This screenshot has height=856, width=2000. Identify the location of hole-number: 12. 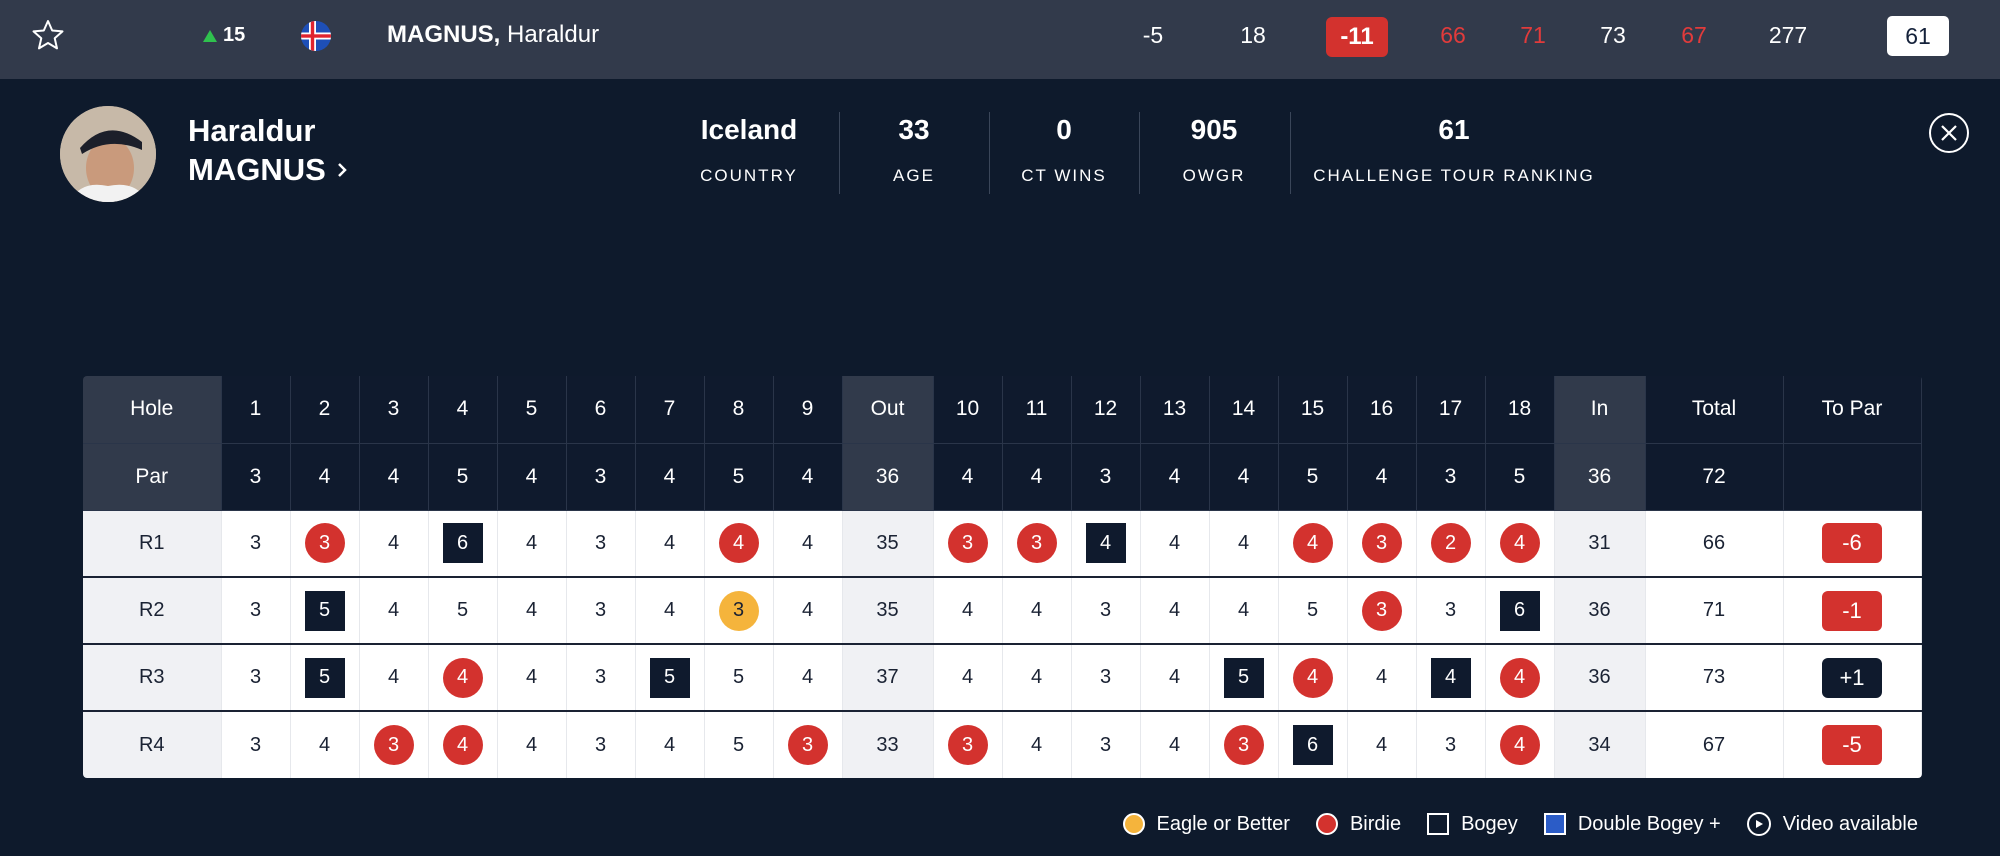
(1106, 410).